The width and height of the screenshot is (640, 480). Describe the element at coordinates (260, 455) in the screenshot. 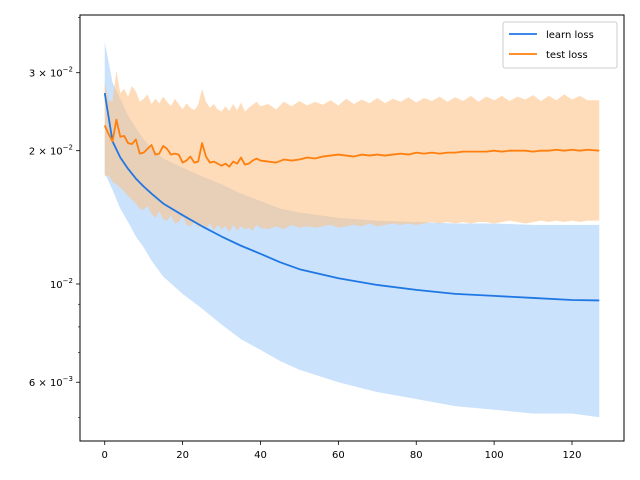

I see `x-tick-label: 40` at that location.